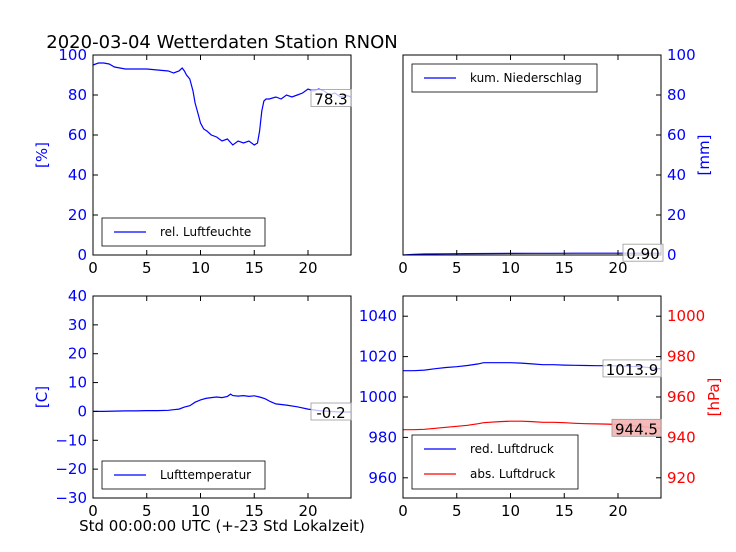 The height and width of the screenshot is (552, 736). What do you see at coordinates (205, 232) in the screenshot?
I see `legend-entry: rel. Luftfeuchte` at bounding box center [205, 232].